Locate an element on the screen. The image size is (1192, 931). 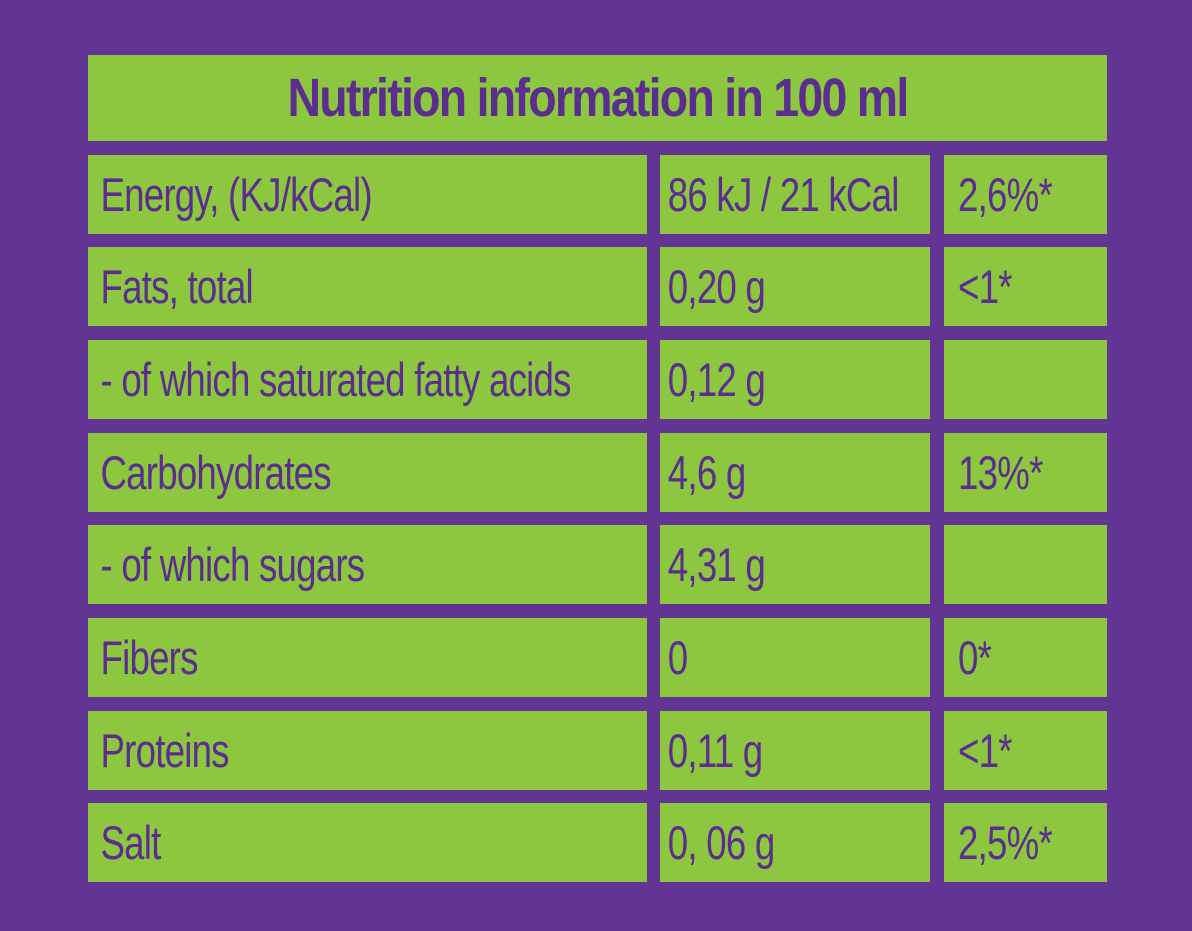
nutrient-percent: 2,5%* is located at coordinates (1005, 842).